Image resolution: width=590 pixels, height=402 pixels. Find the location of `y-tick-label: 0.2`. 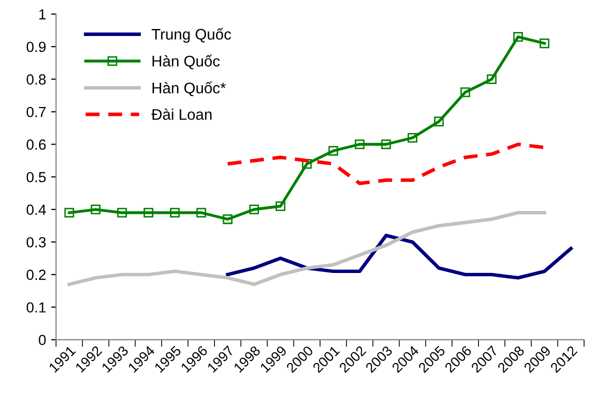

y-tick-label: 0.2 is located at coordinates (36, 275).